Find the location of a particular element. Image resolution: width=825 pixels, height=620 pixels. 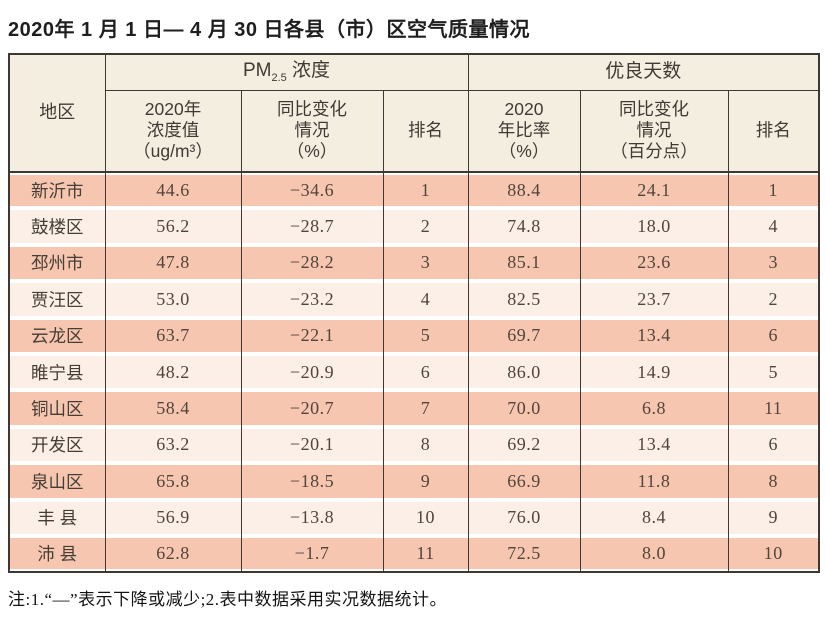

region-cell: 睢宁县 is located at coordinates (57, 372).